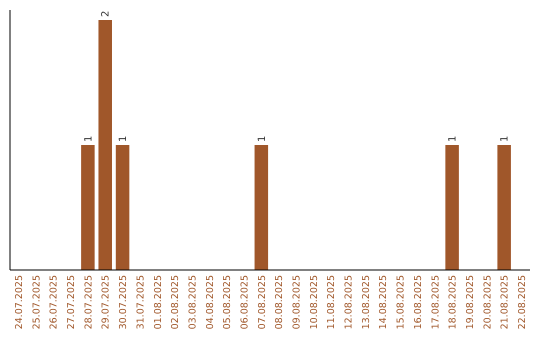  Describe the element at coordinates (522, 302) in the screenshot. I see `x-tick-label: 22.08.2025` at that location.